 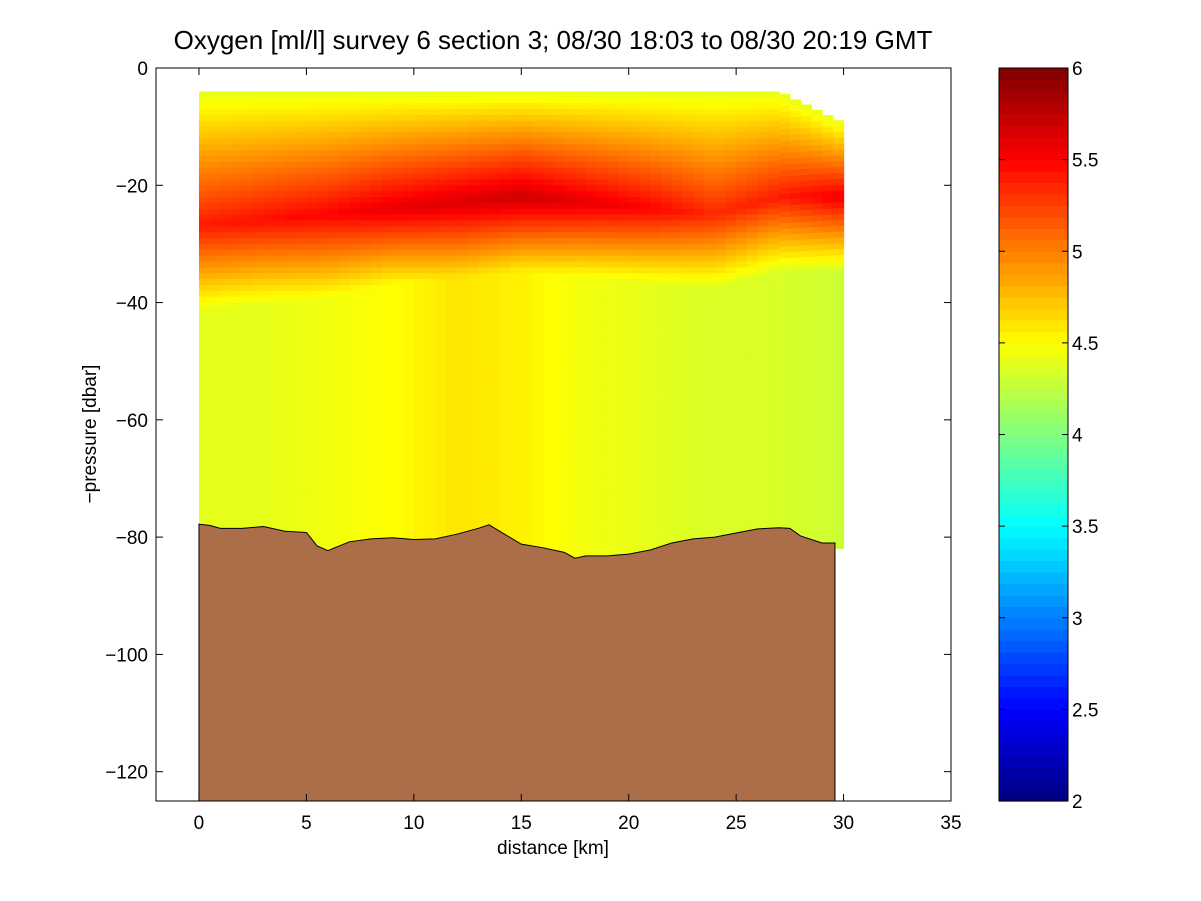 I want to click on y-tick-label: −100, so click(x=126, y=655).